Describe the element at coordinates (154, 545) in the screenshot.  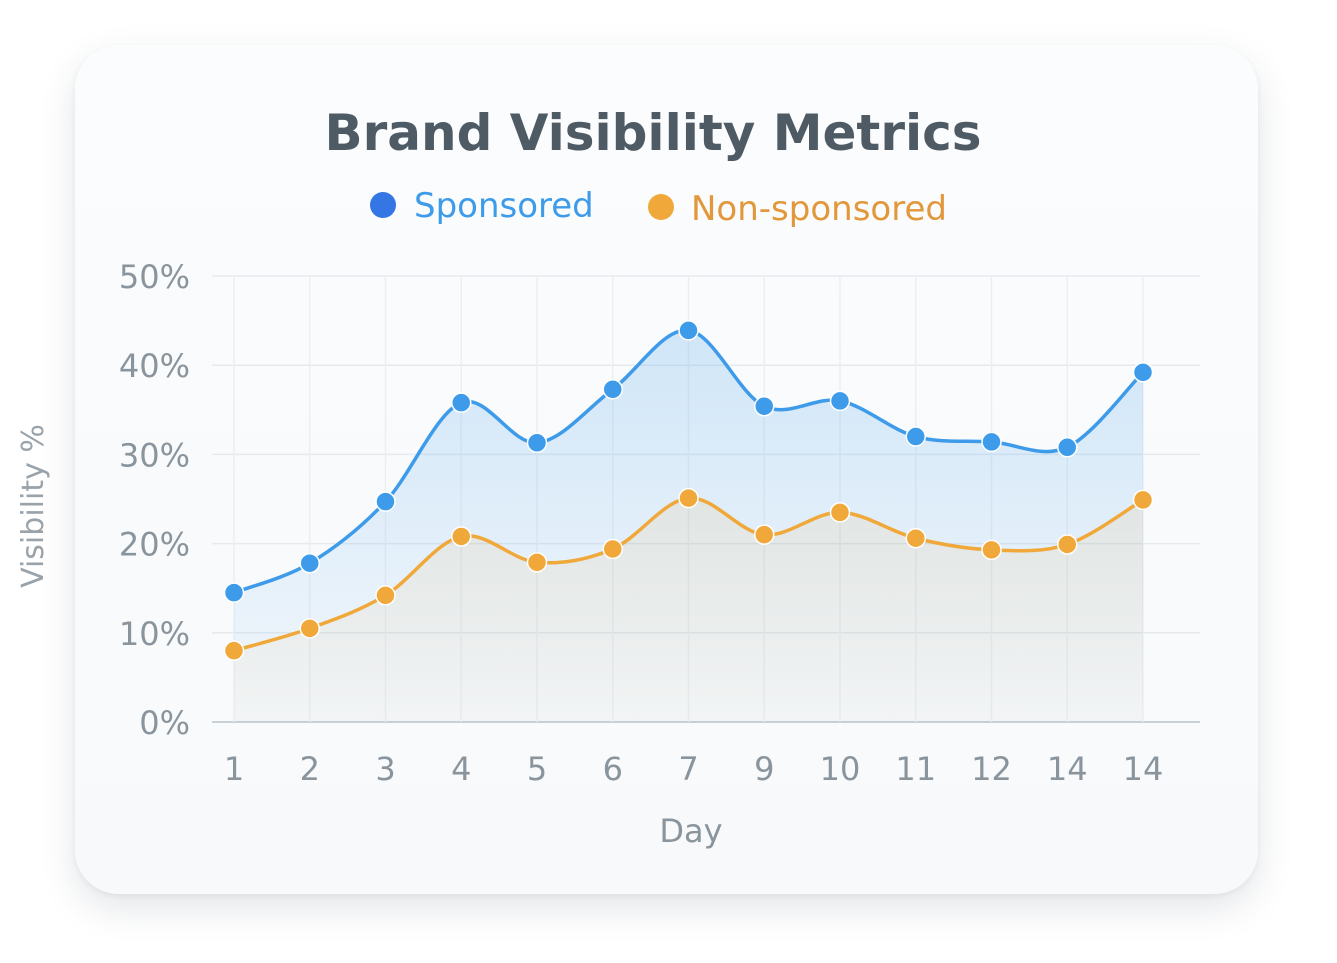
I see `y-tick-label: 20%` at that location.